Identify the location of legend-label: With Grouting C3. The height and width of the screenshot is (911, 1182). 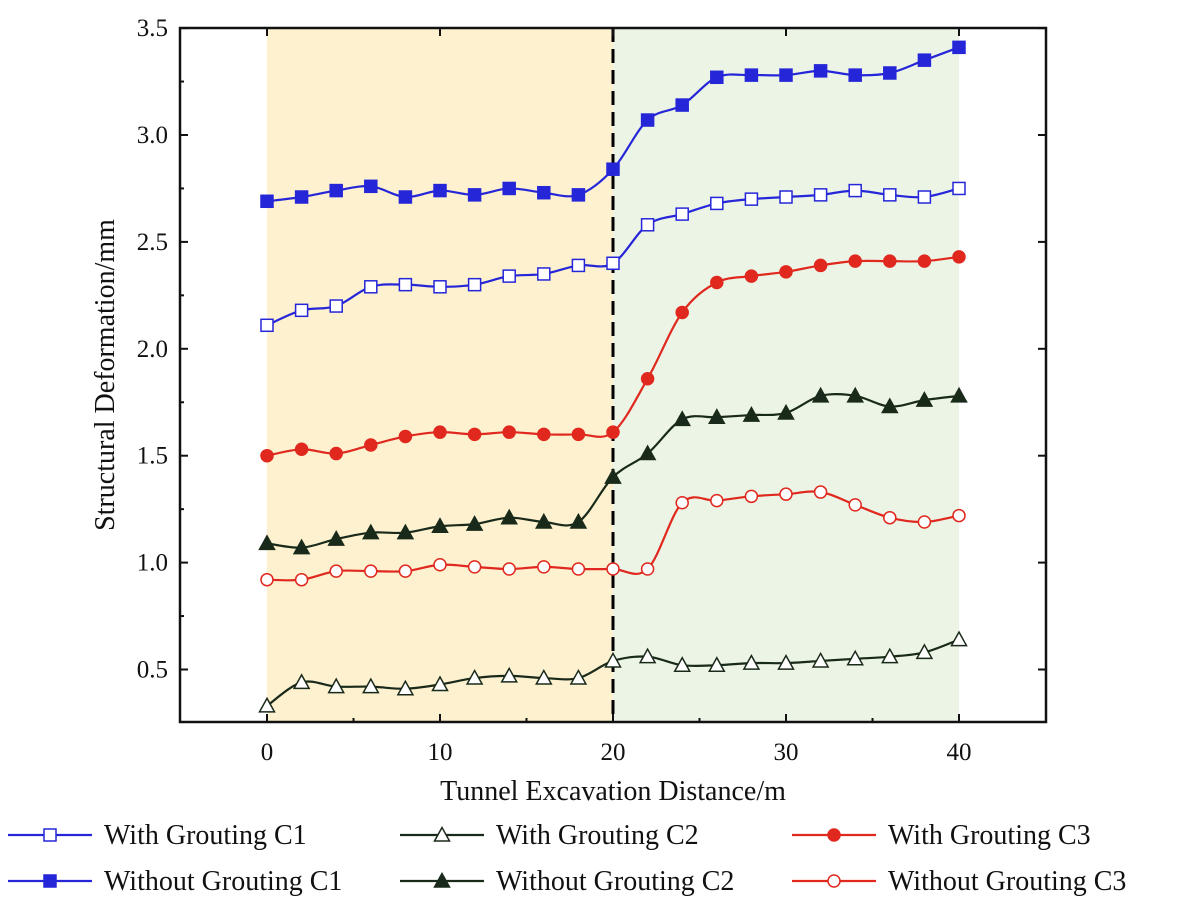
(989, 835).